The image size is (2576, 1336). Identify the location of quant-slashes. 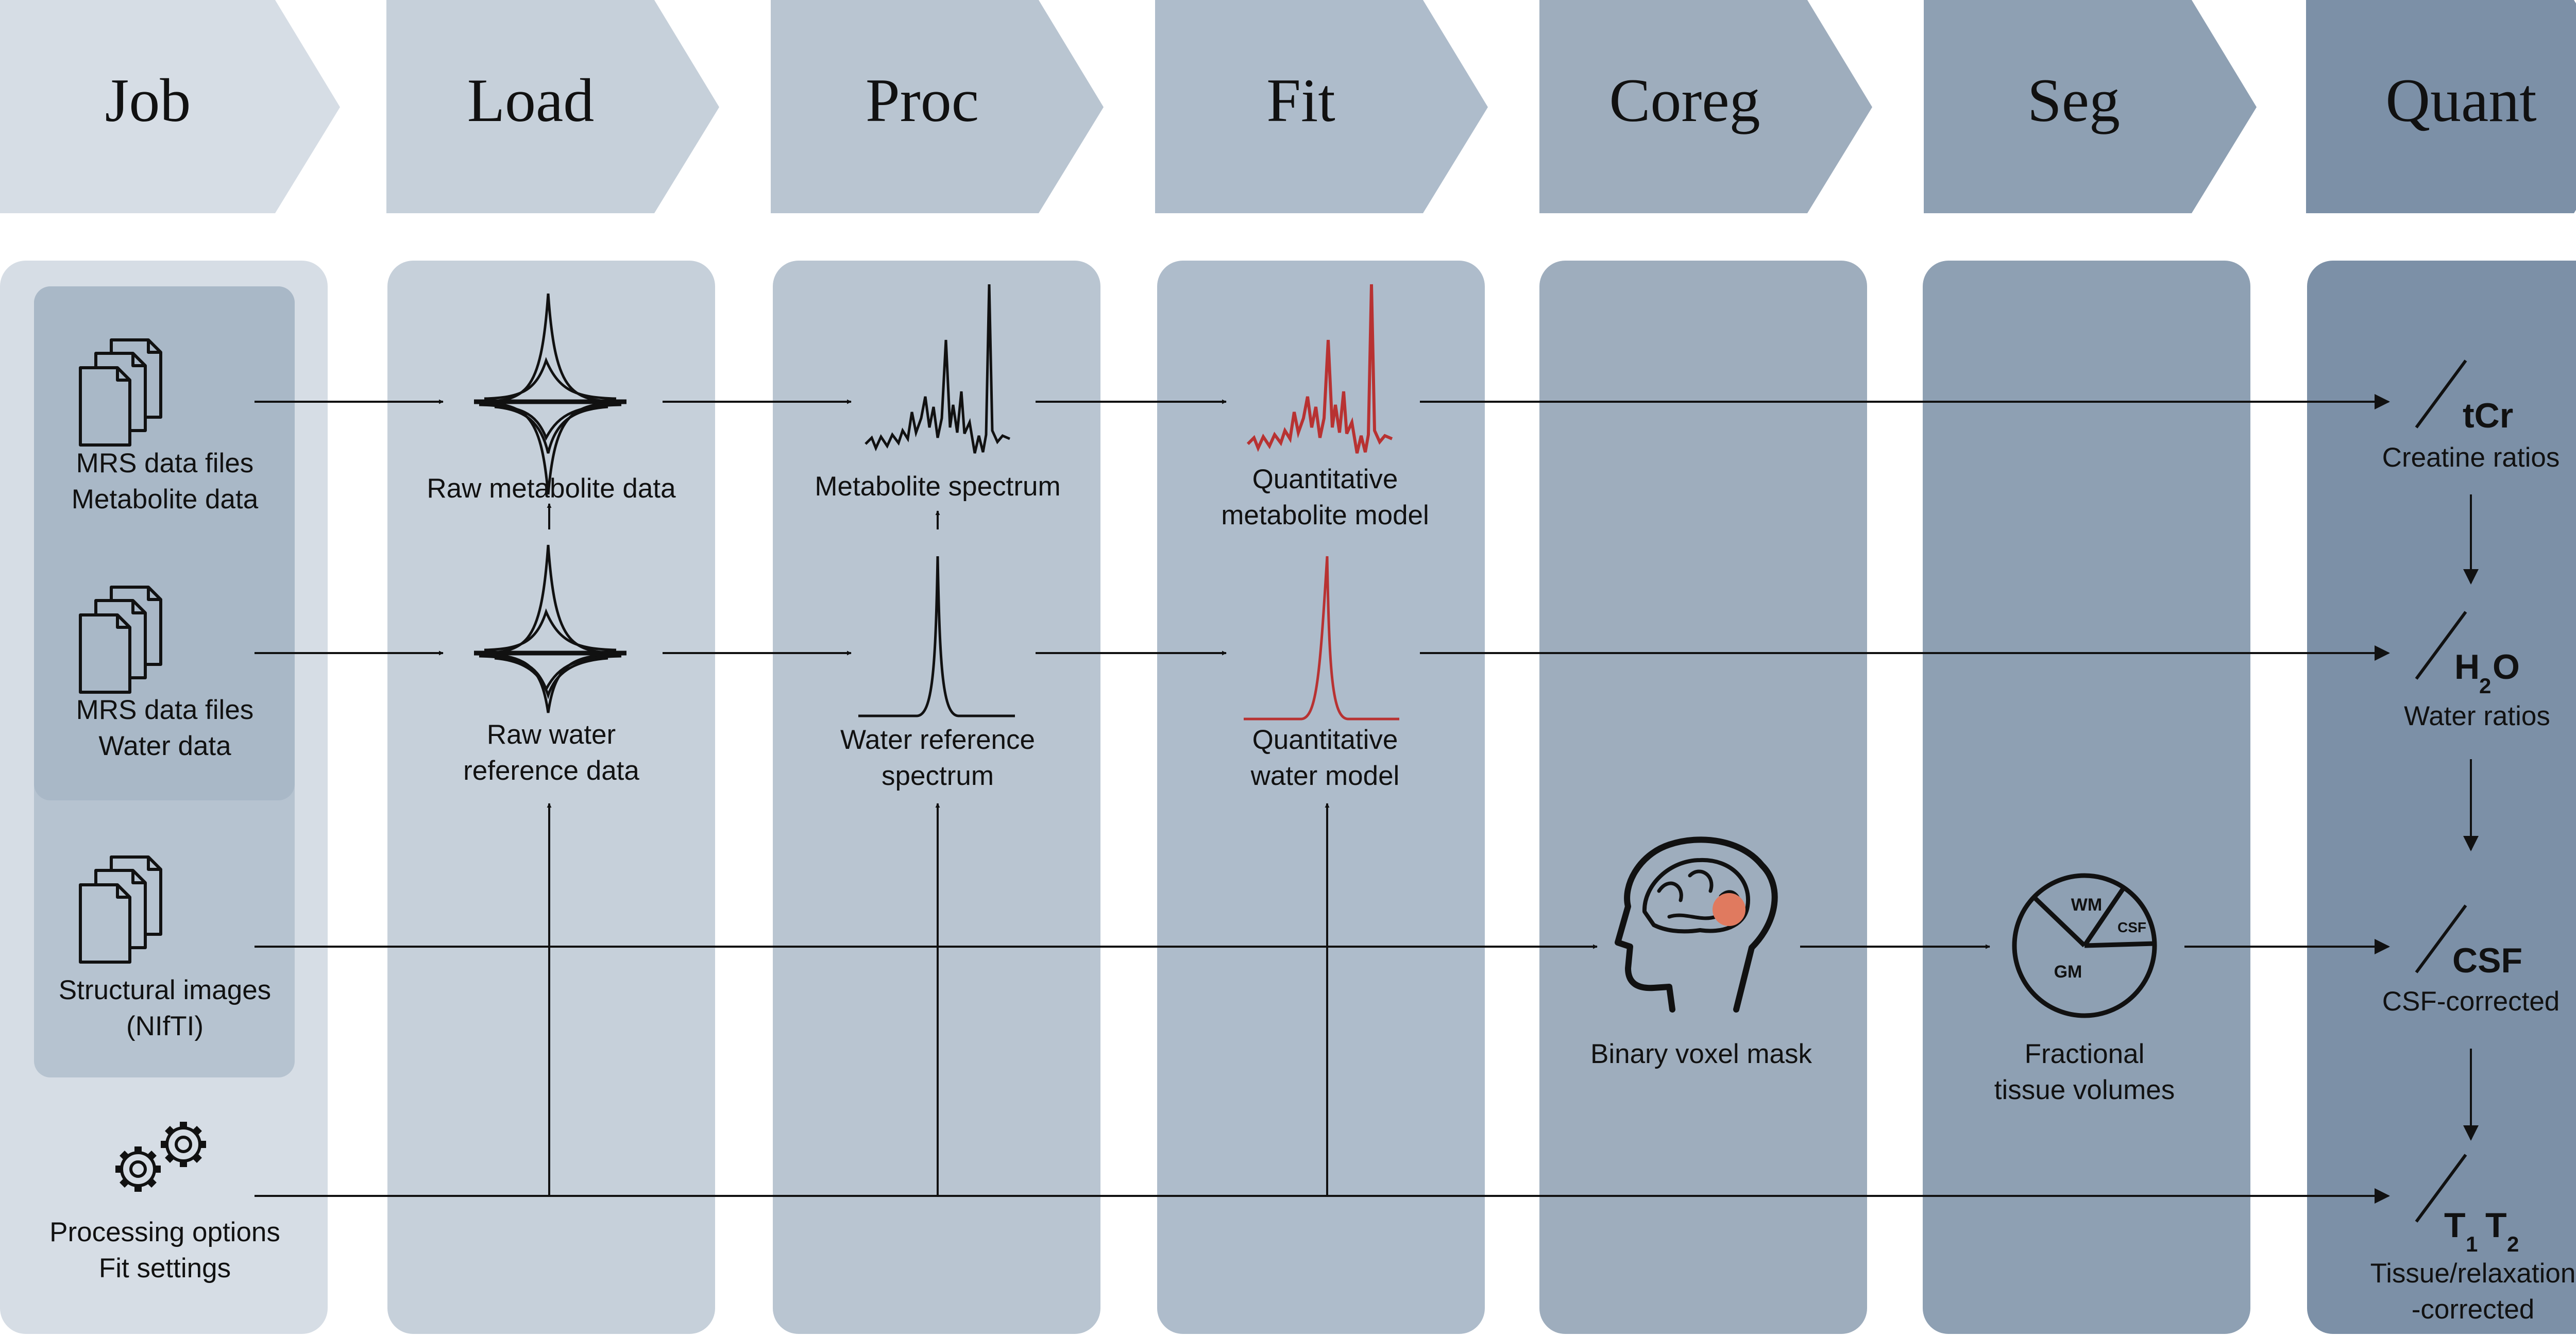
(2441, 791).